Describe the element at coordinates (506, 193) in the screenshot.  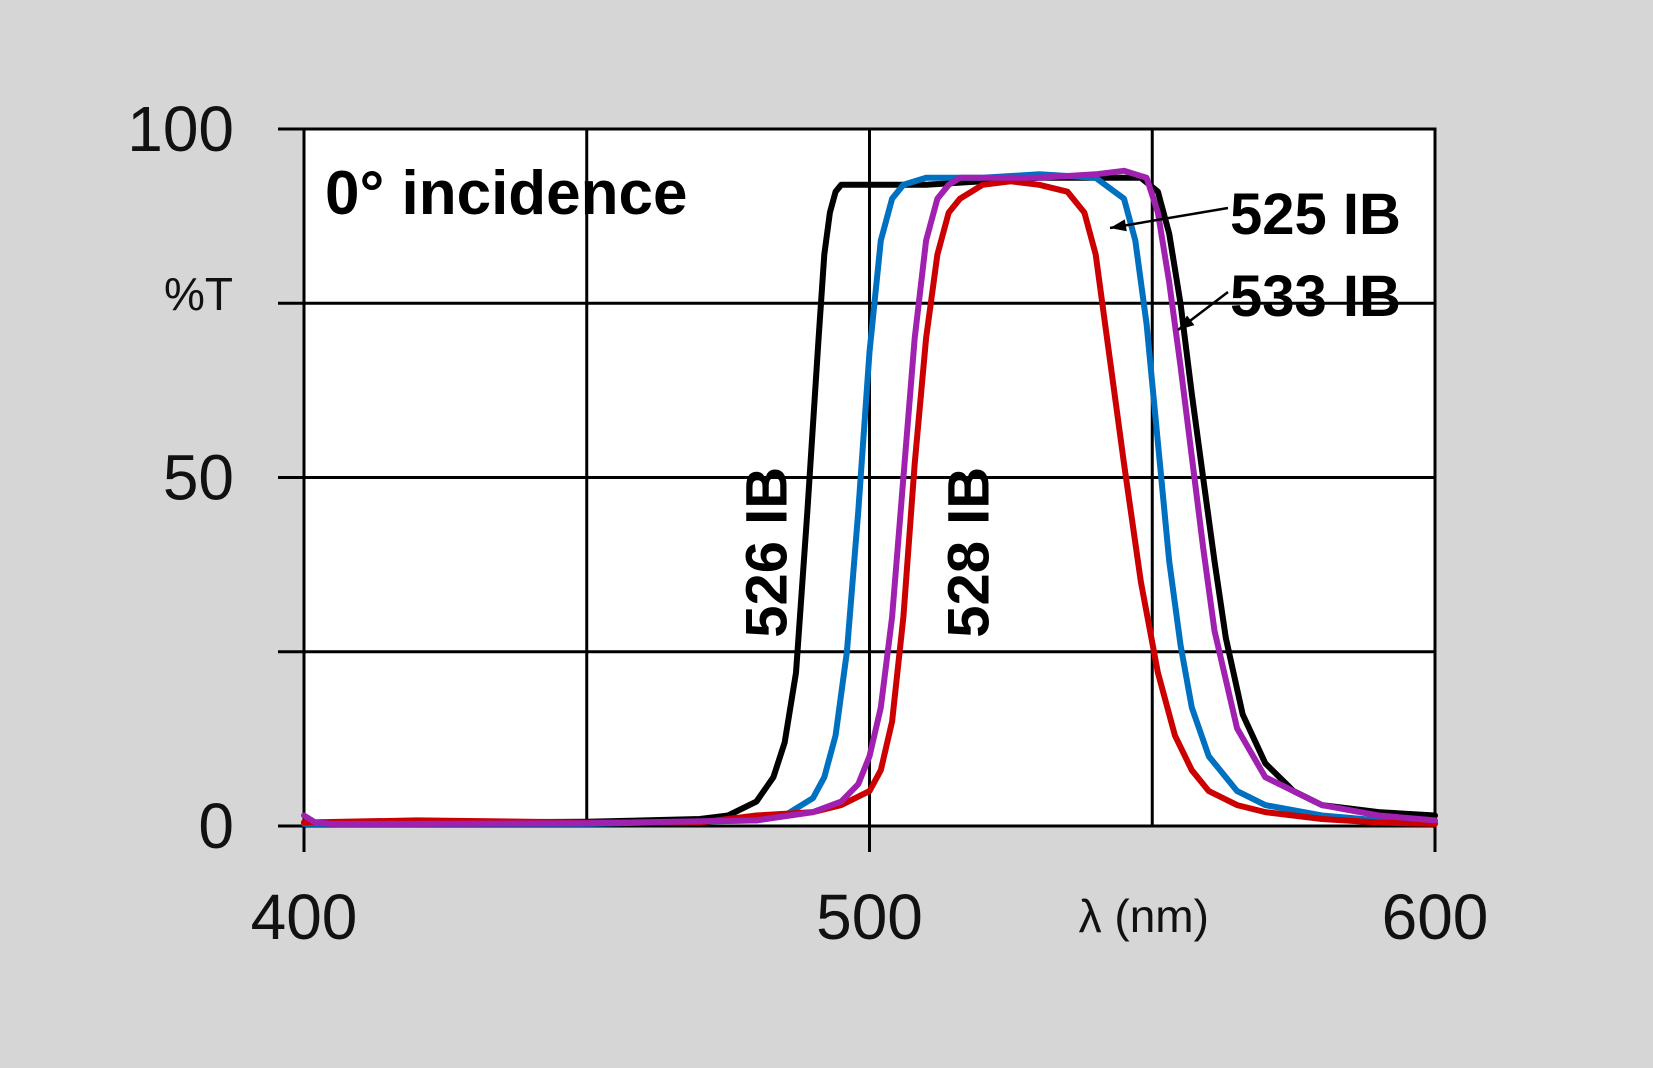
I see `incidence-annotation: 0° incidence` at that location.